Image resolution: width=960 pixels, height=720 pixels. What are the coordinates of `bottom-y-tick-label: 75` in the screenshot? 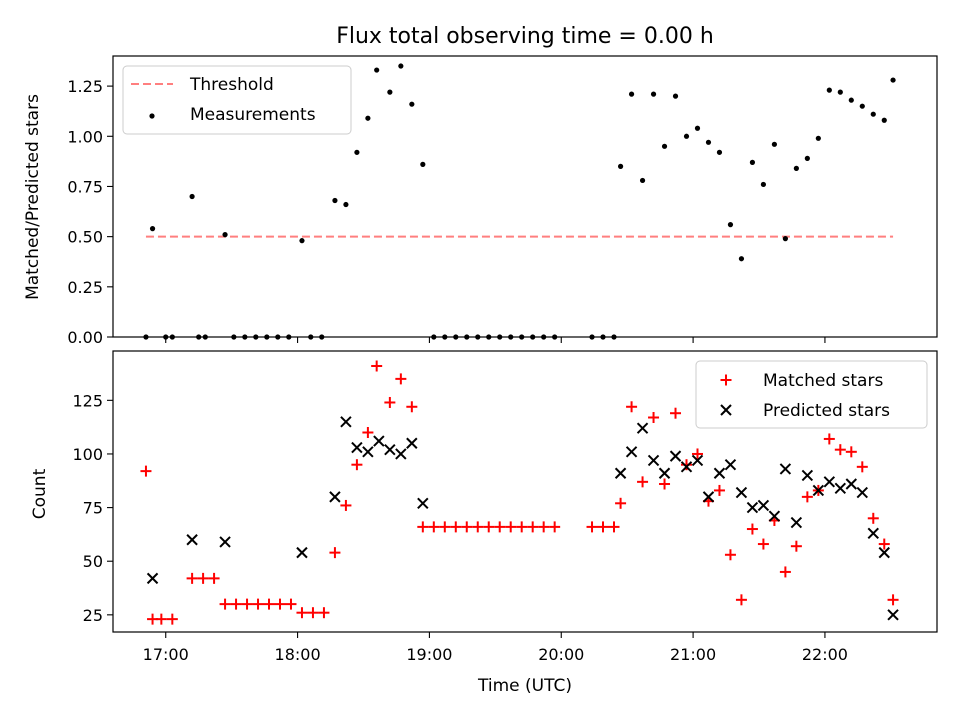 It's located at (93, 508).